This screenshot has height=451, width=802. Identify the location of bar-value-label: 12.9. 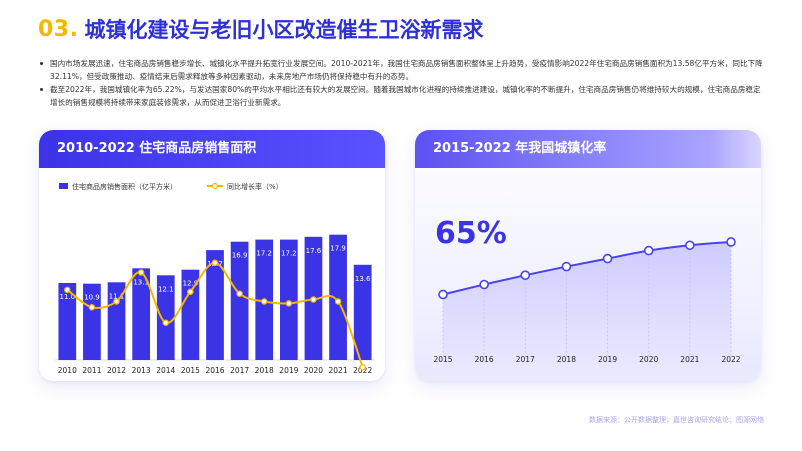
(191, 284).